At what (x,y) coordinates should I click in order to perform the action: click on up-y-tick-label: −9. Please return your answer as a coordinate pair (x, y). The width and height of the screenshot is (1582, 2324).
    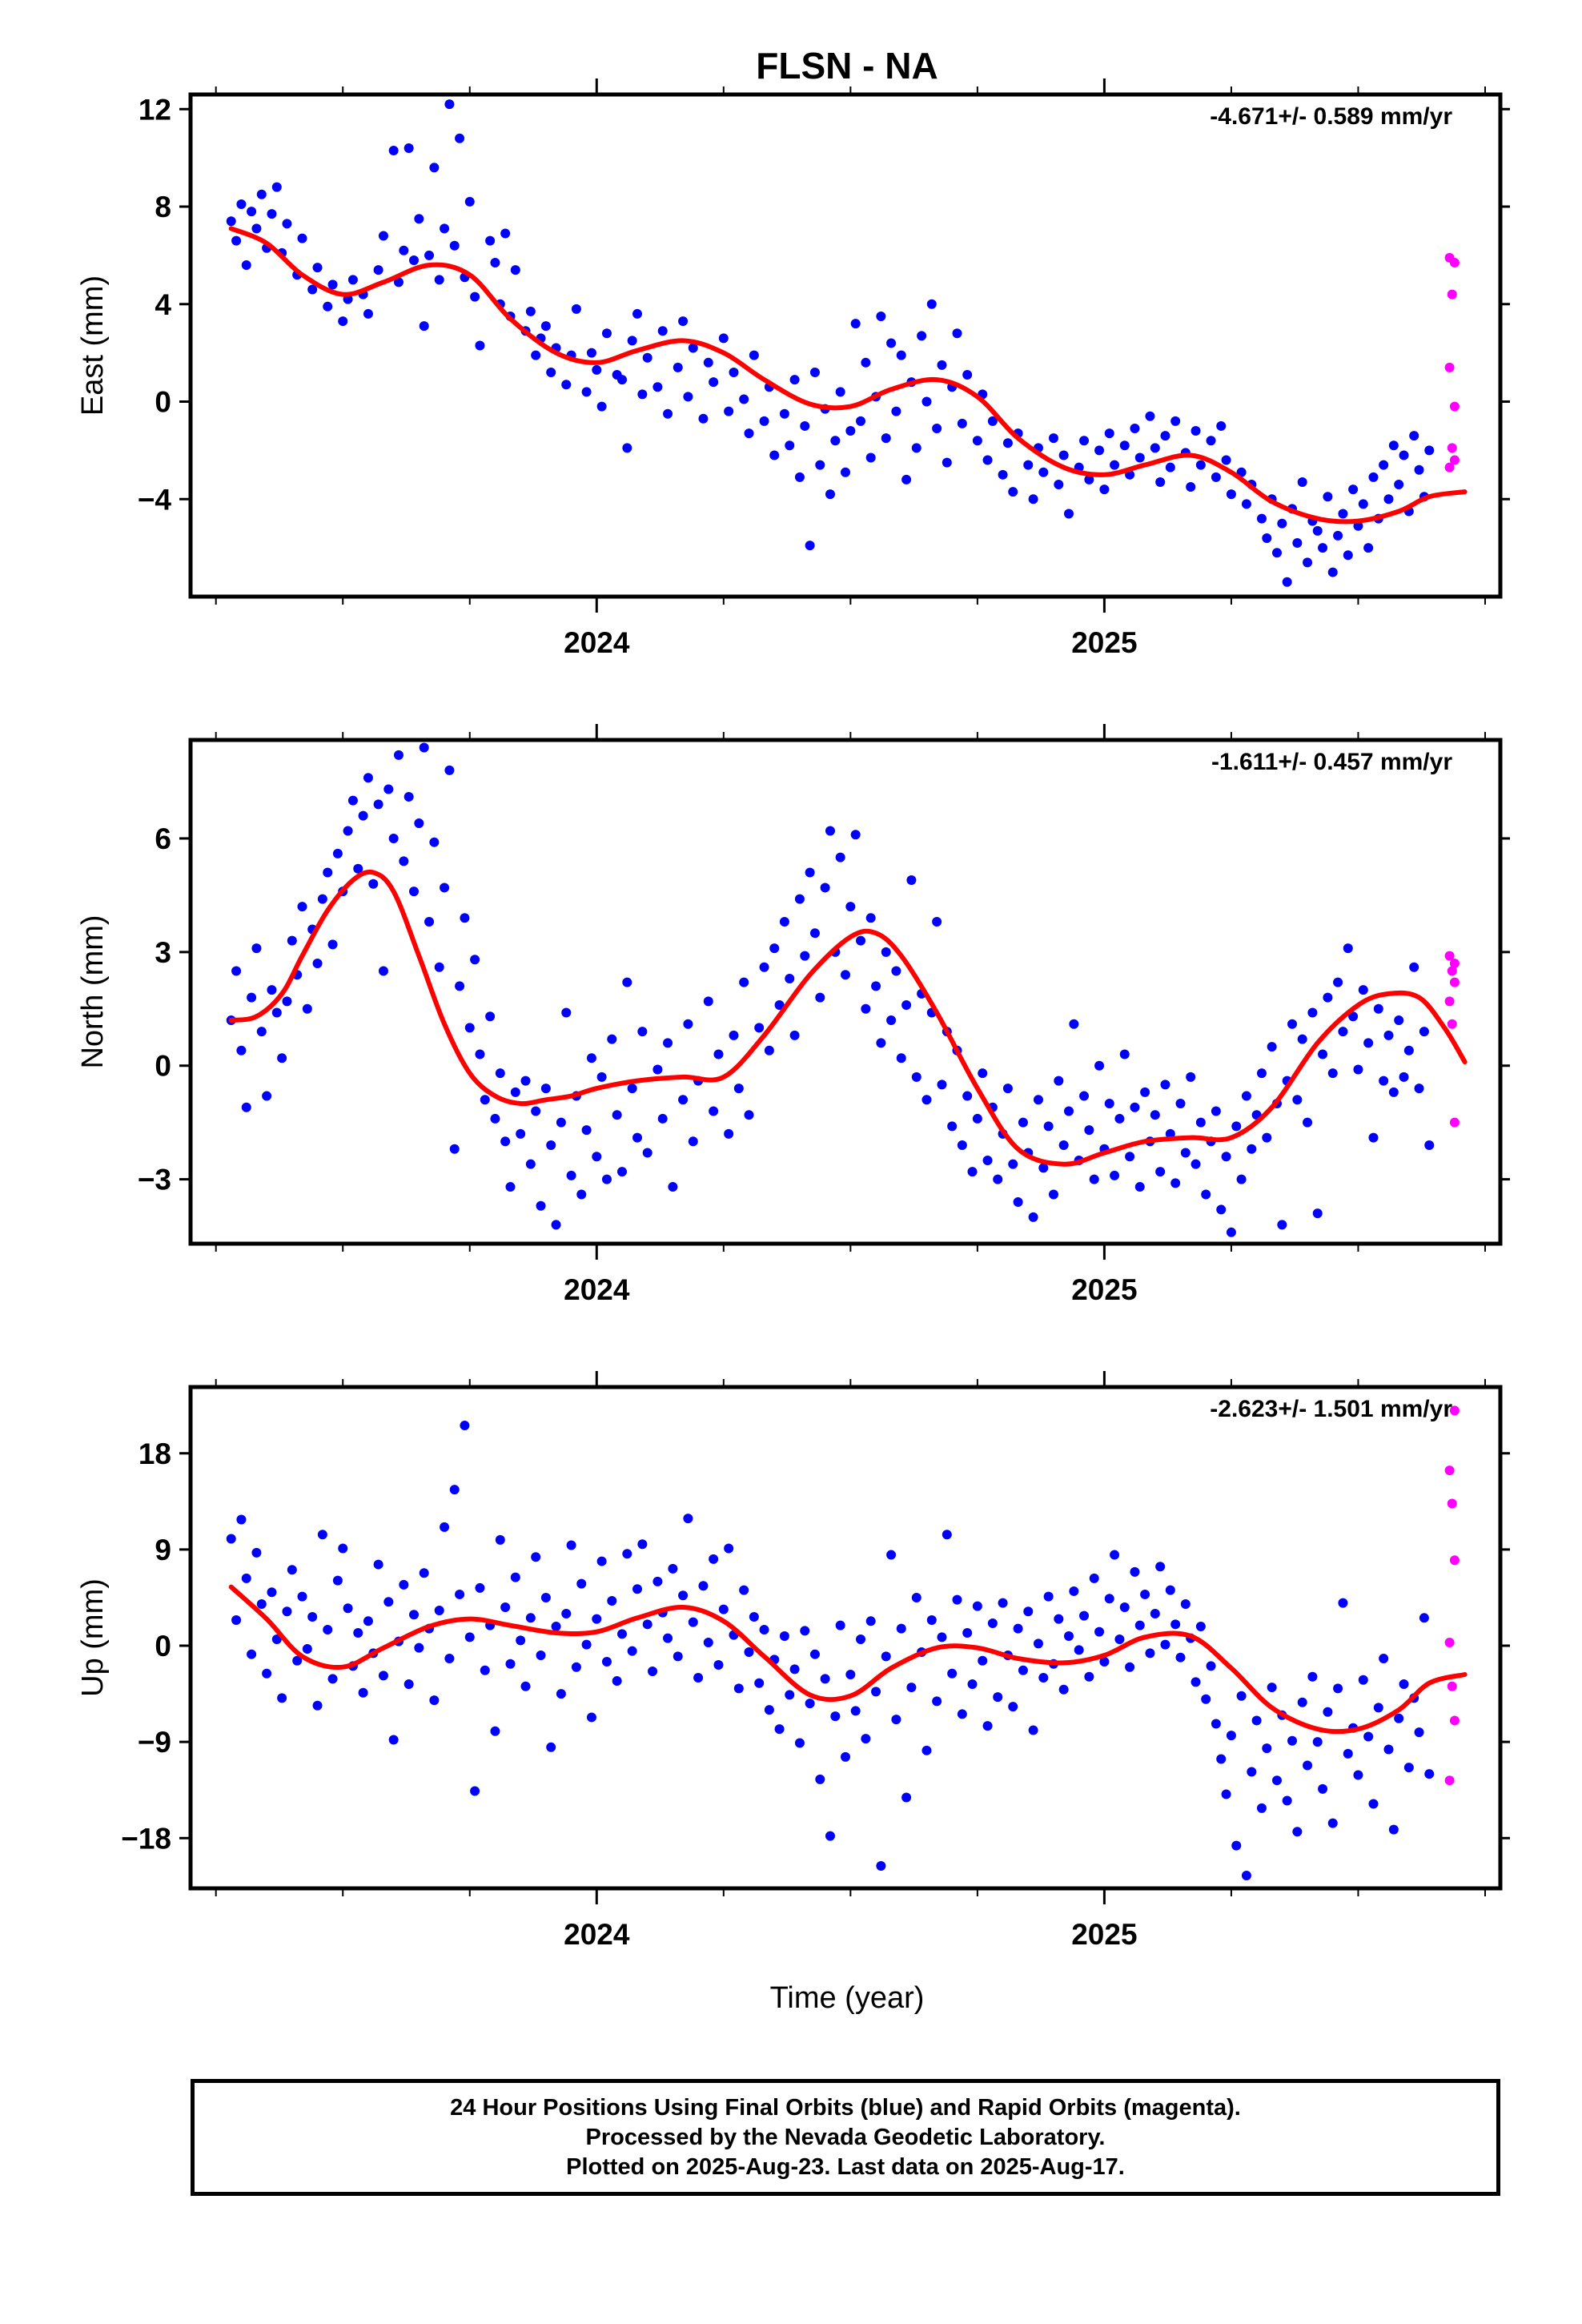
    Looking at the image, I should click on (154, 1742).